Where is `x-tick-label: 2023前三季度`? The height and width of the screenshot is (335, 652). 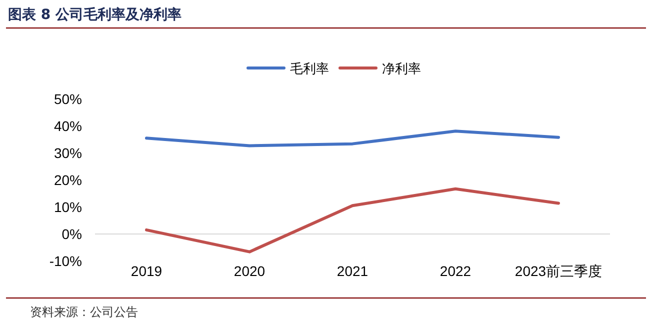 x-tick-label: 2023前三季度 is located at coordinates (558, 271).